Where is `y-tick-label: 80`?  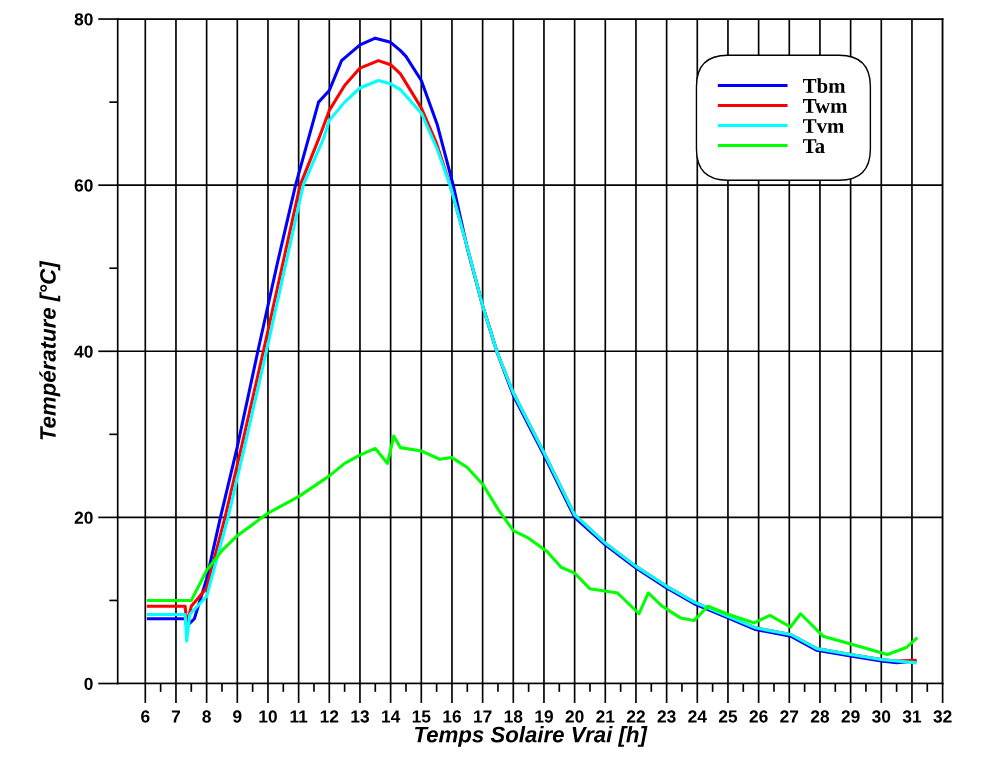 y-tick-label: 80 is located at coordinates (83, 19).